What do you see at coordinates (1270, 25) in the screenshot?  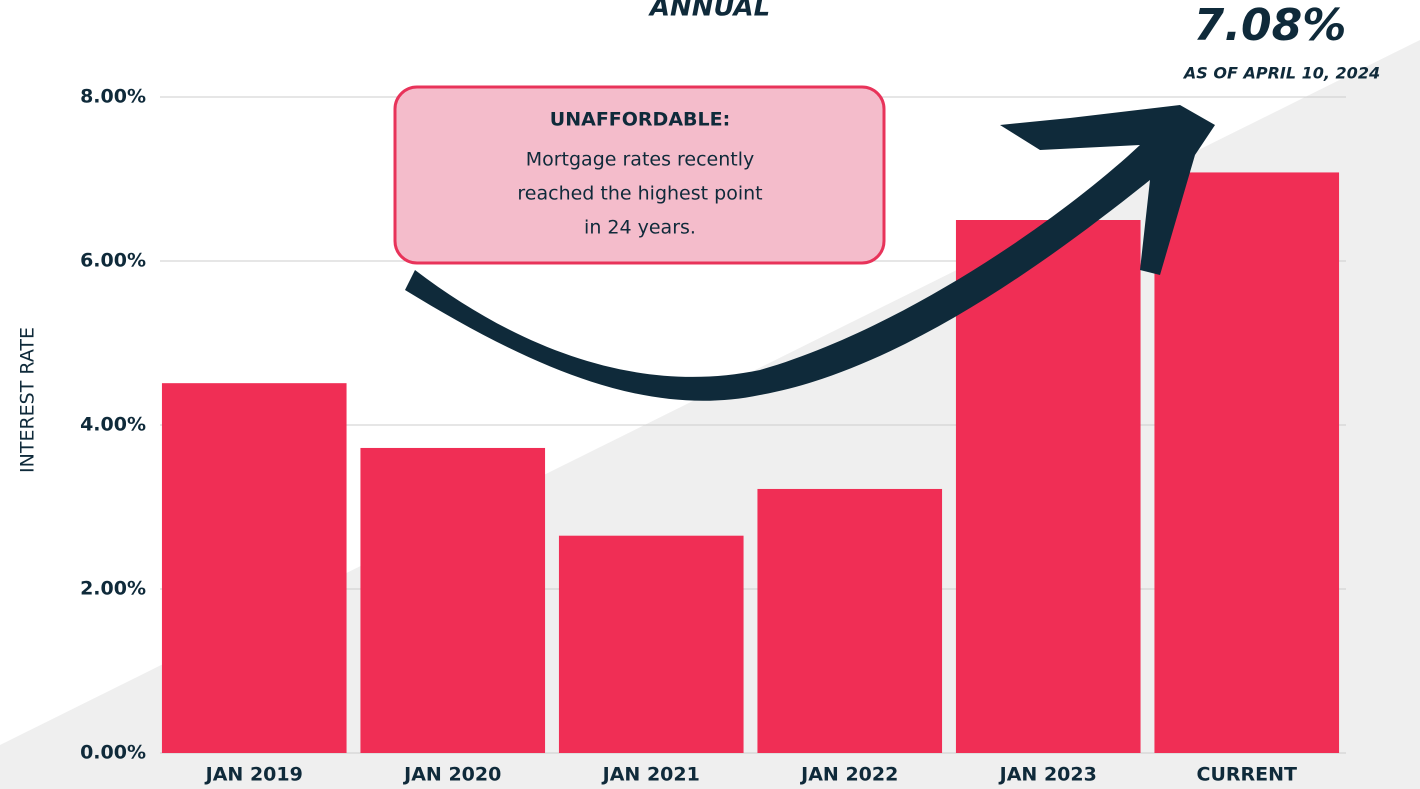 I see `value-label: 7.08%` at bounding box center [1270, 25].